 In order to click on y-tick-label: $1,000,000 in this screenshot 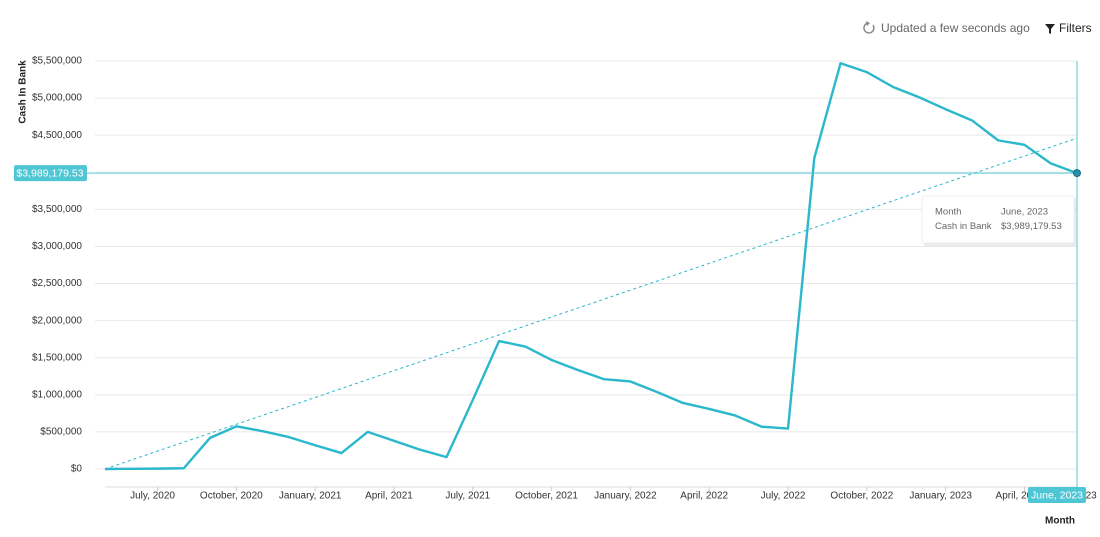, I will do `click(57, 394)`.